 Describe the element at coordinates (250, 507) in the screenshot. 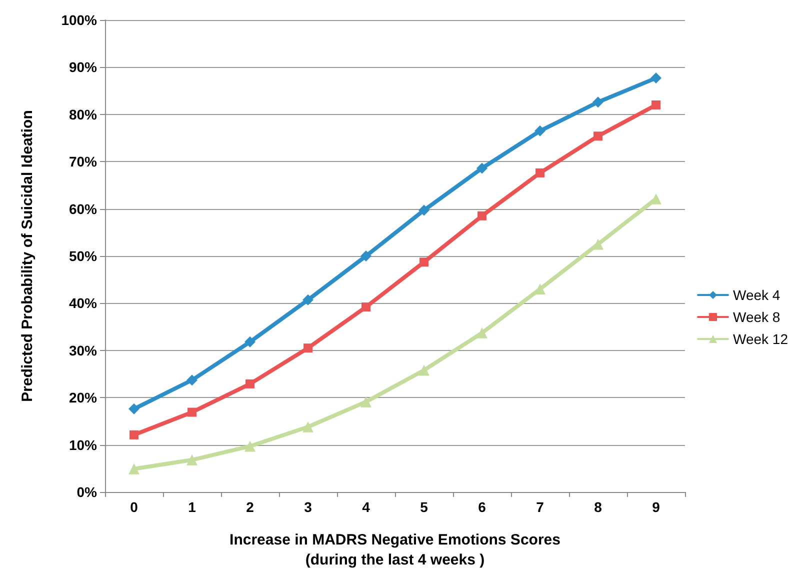

I see `x-tick-label: 2` at that location.